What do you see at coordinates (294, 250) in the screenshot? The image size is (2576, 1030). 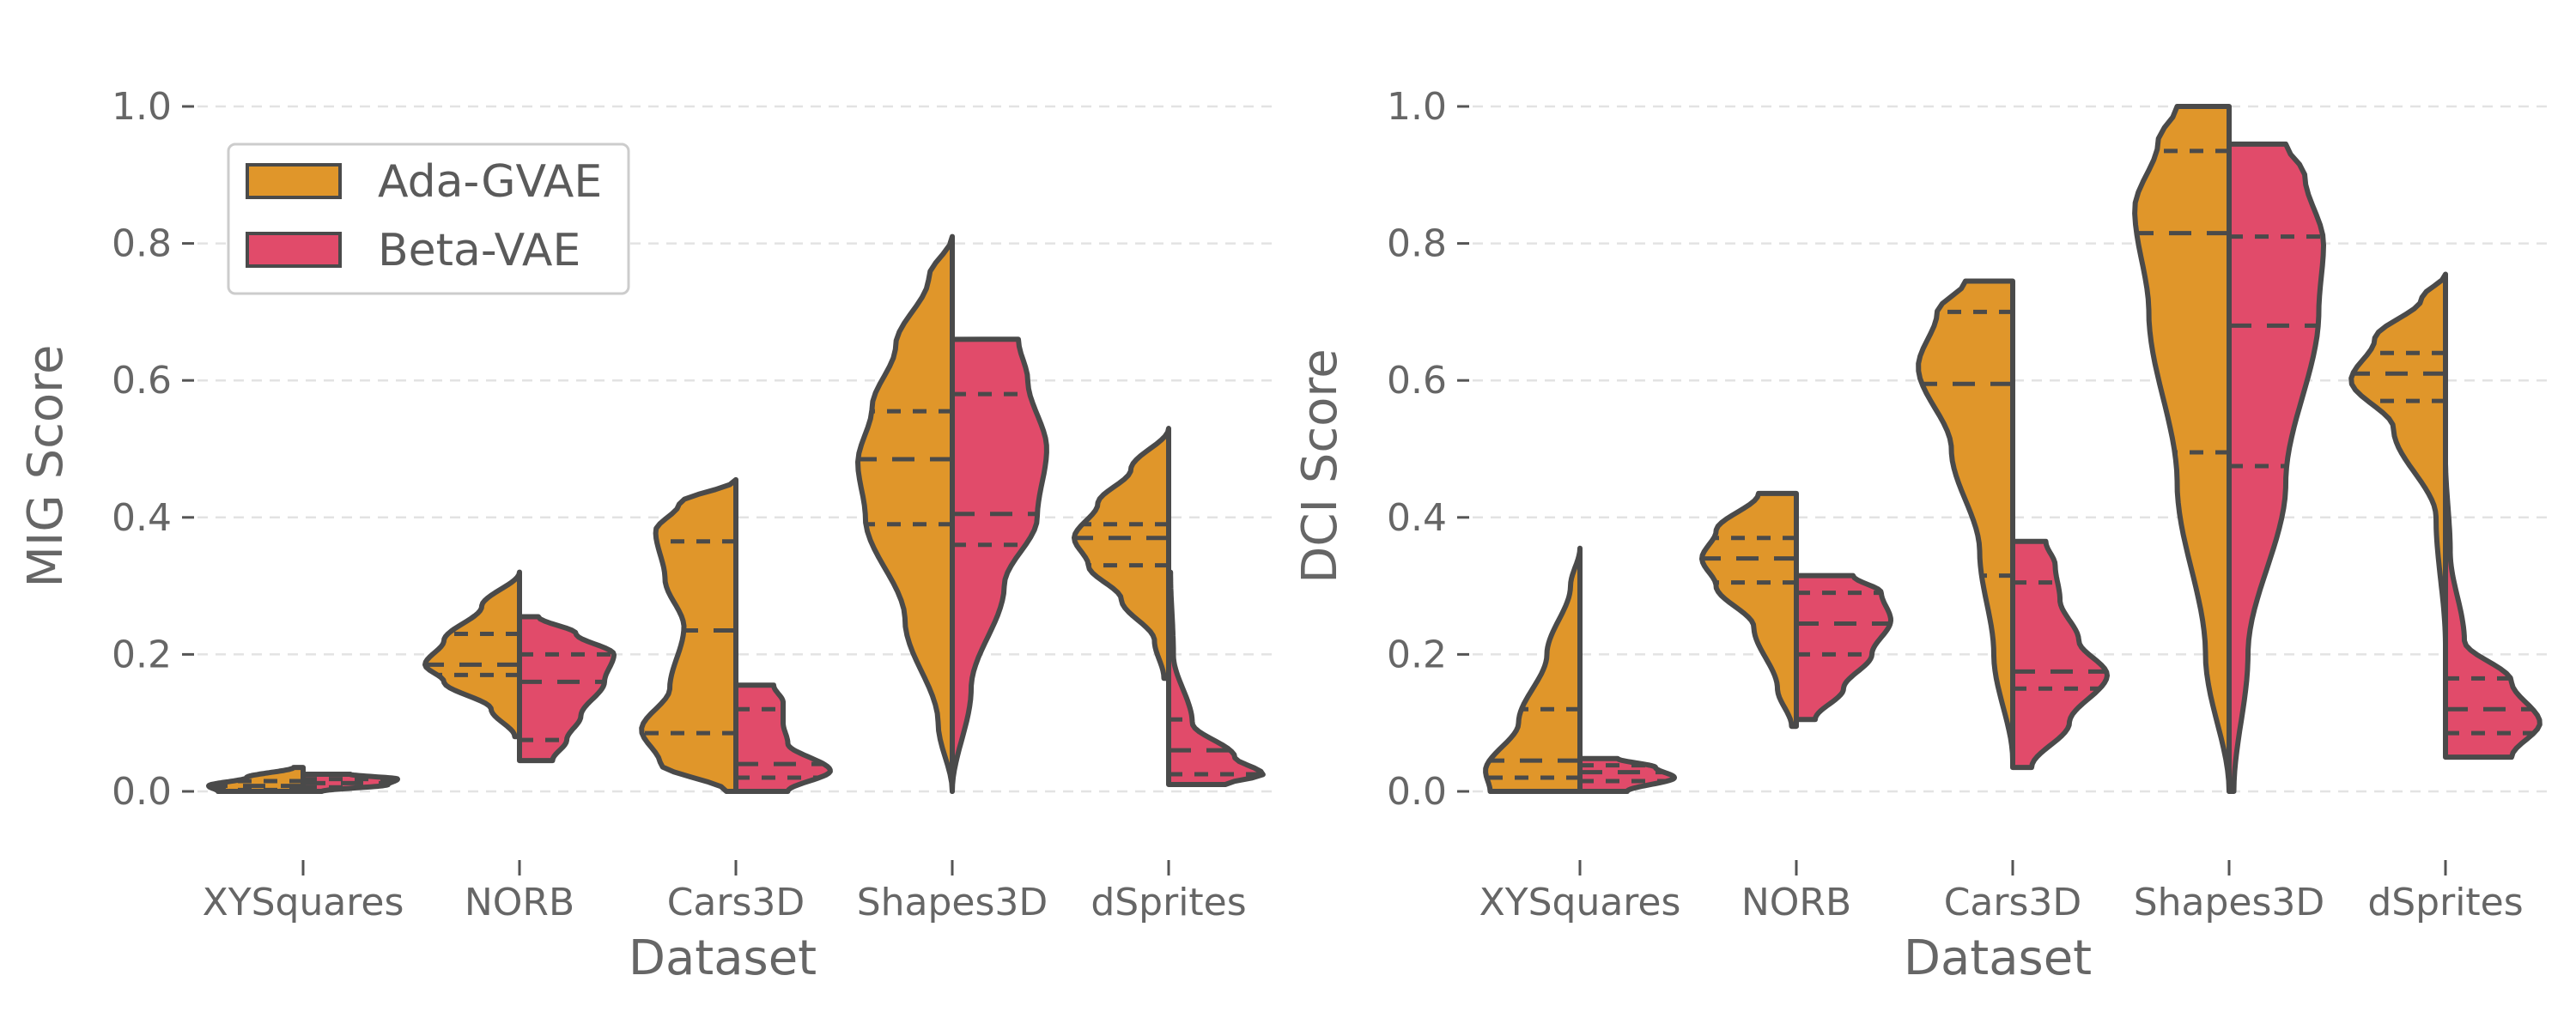 I see `legend-swatch-beta-vae` at bounding box center [294, 250].